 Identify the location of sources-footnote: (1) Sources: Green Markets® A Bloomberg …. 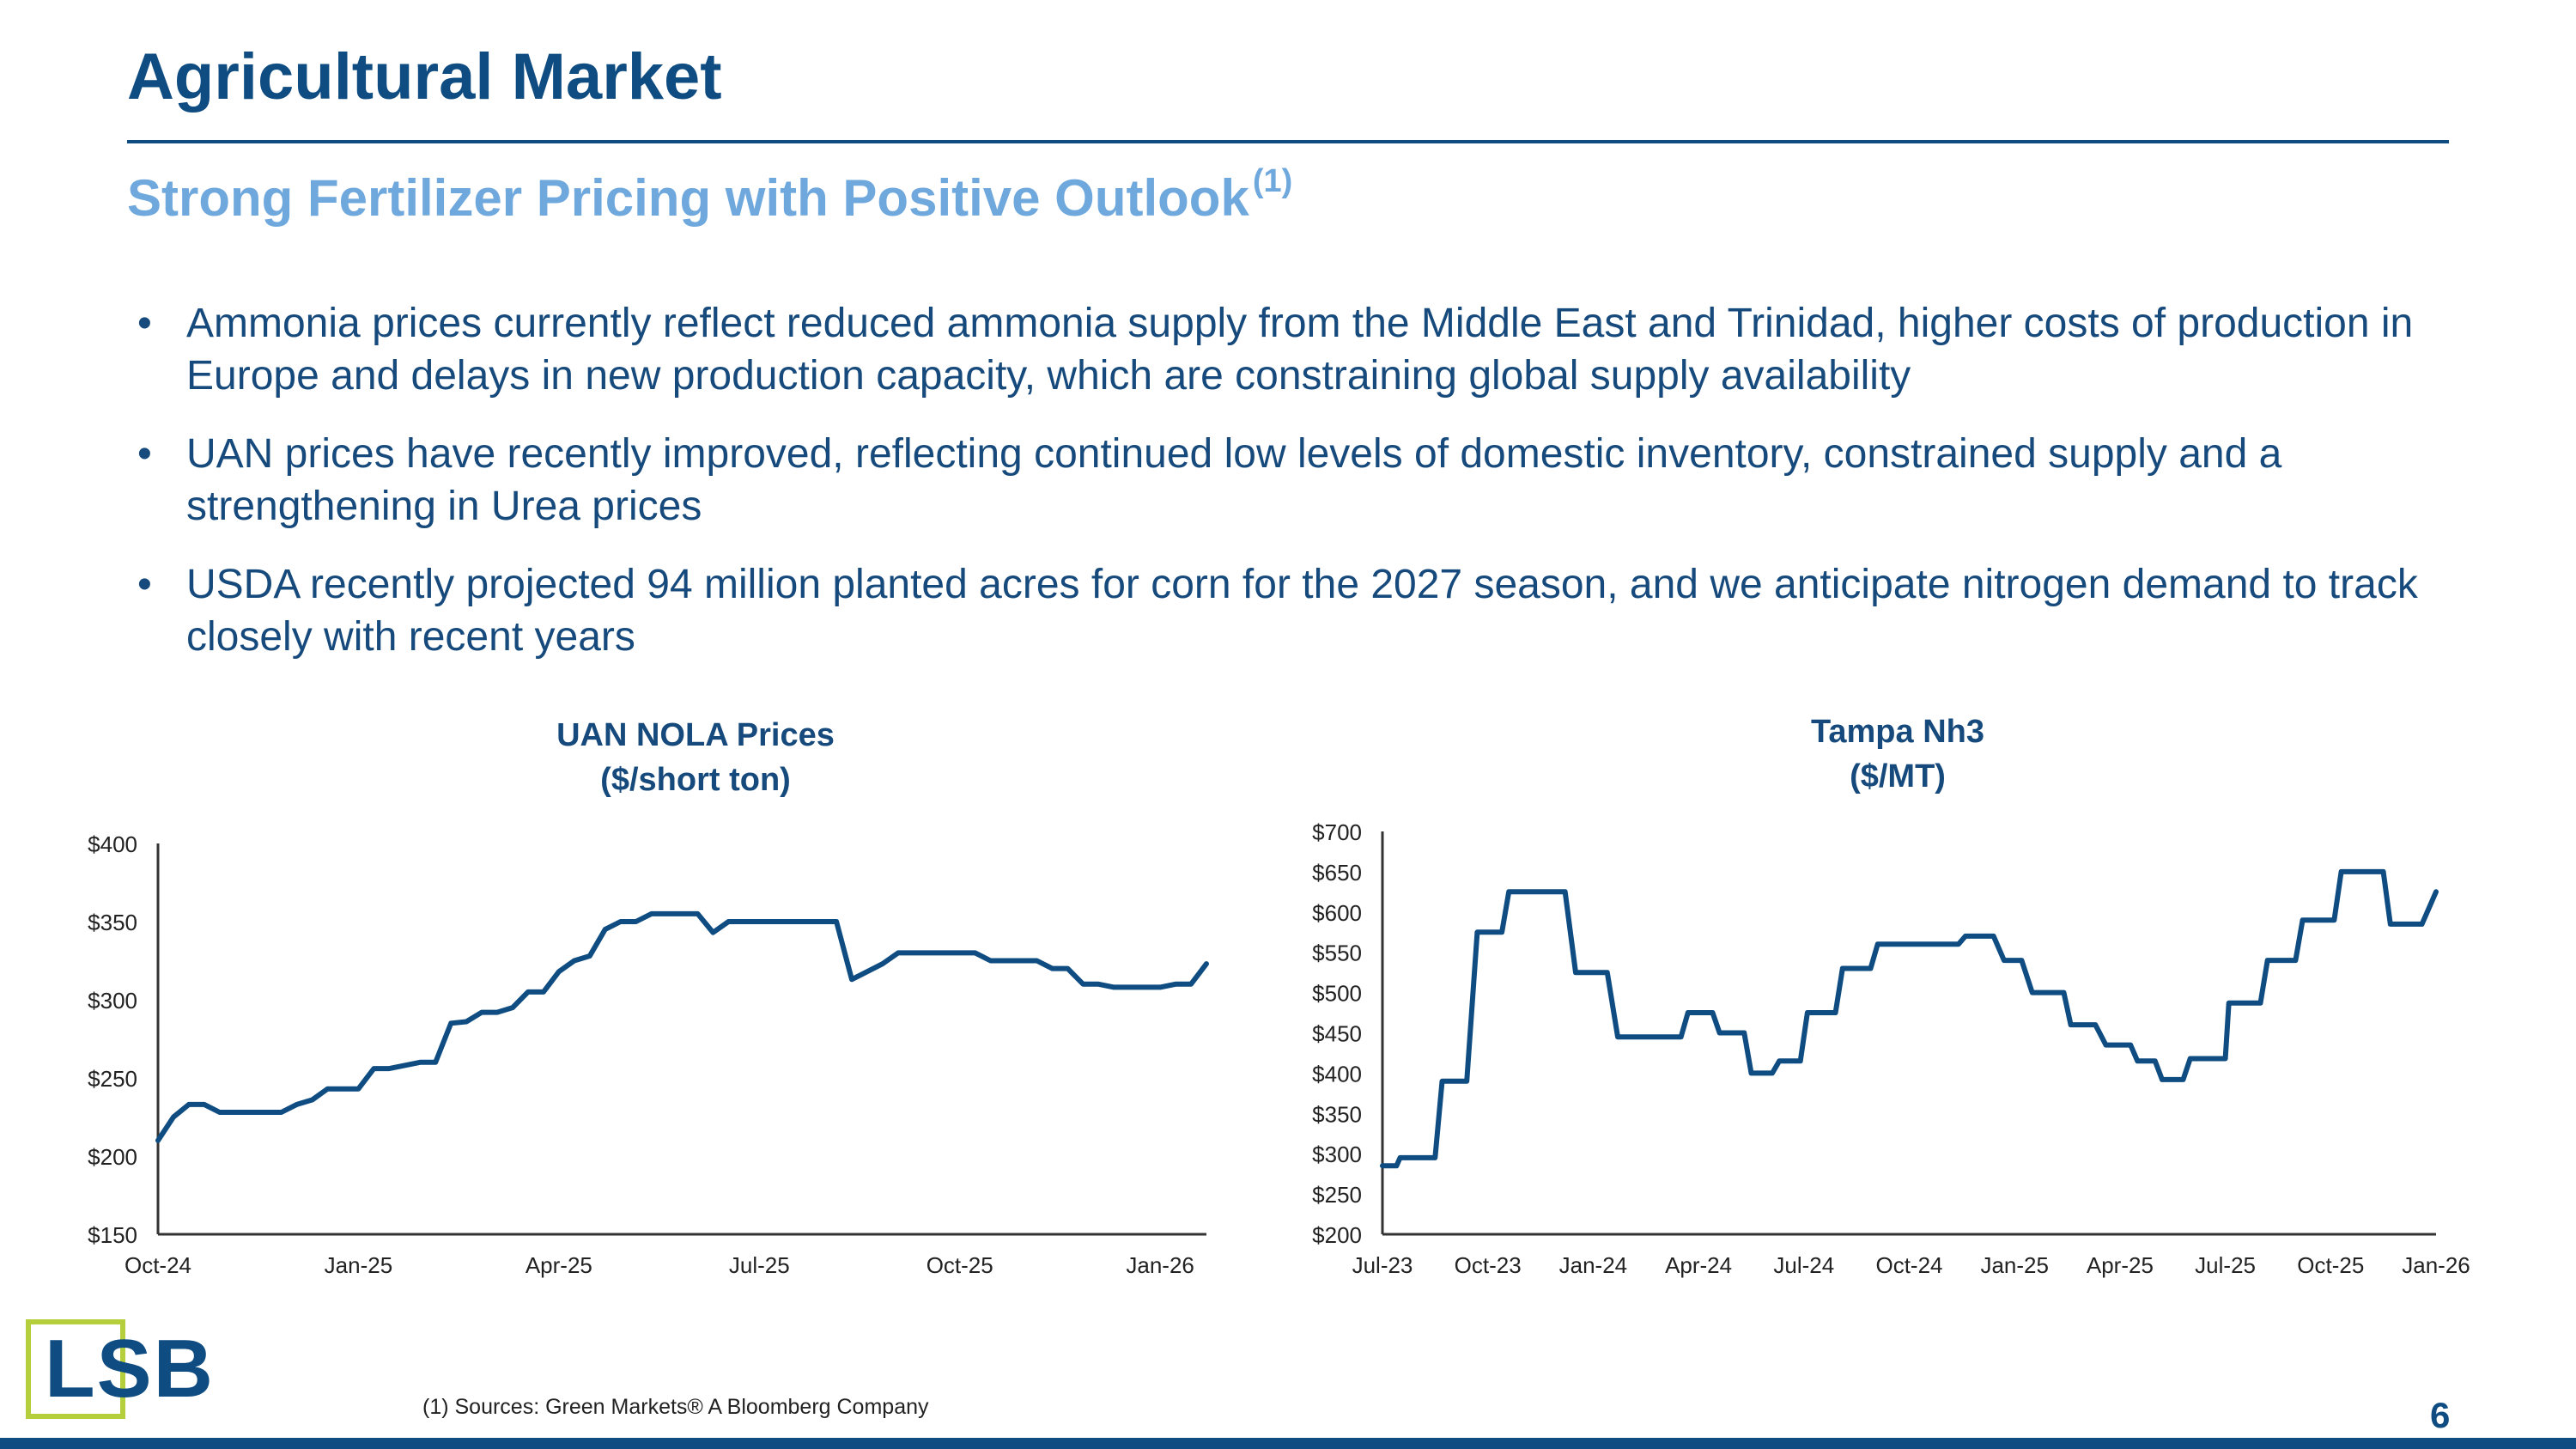
(675, 1407).